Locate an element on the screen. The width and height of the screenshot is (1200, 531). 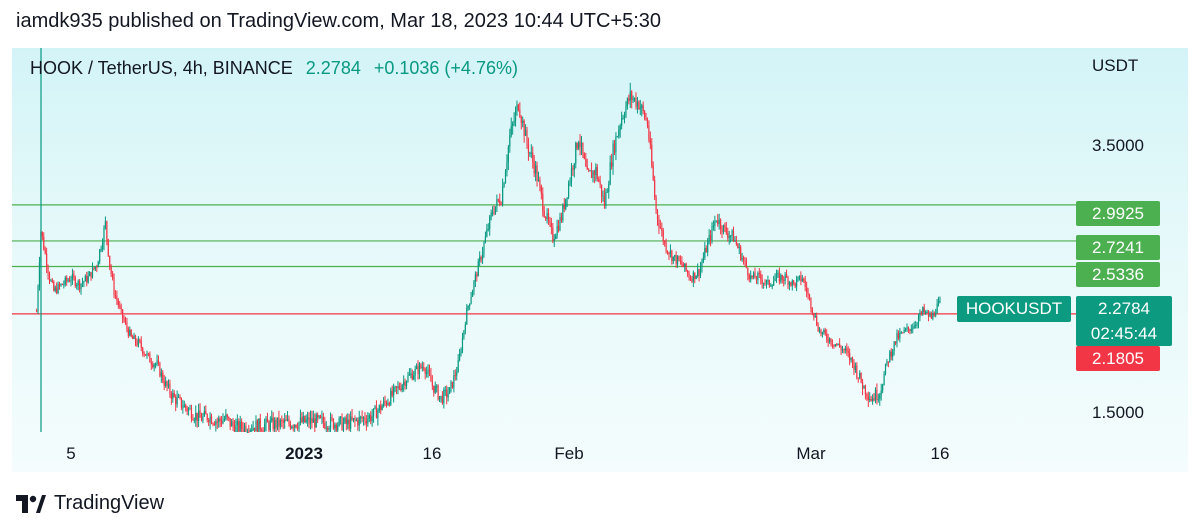
legend-price: 2.2784 is located at coordinates (333, 68).